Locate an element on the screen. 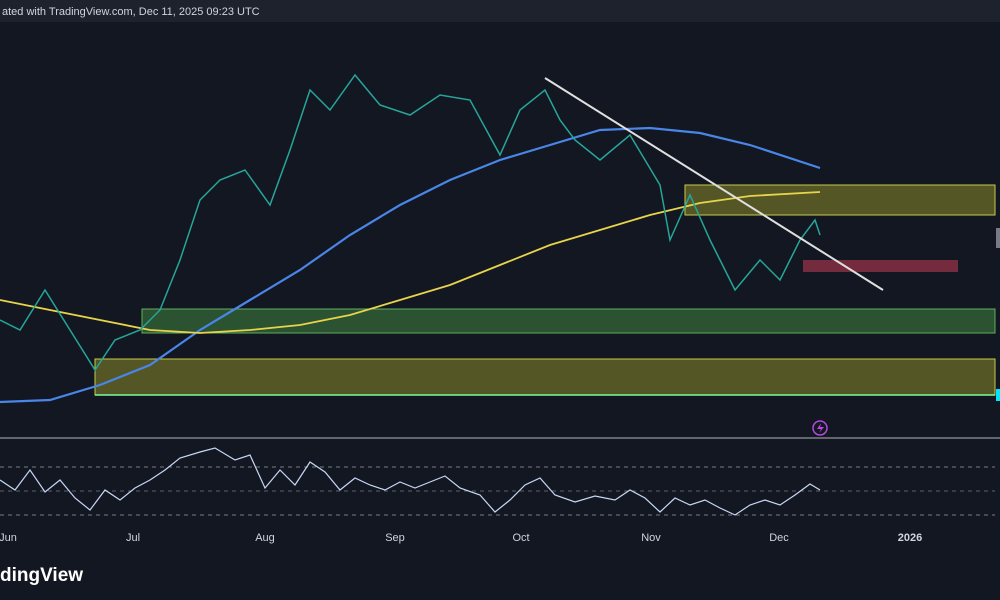 This screenshot has height=600, width=1000. demand-zone is located at coordinates (545, 377).